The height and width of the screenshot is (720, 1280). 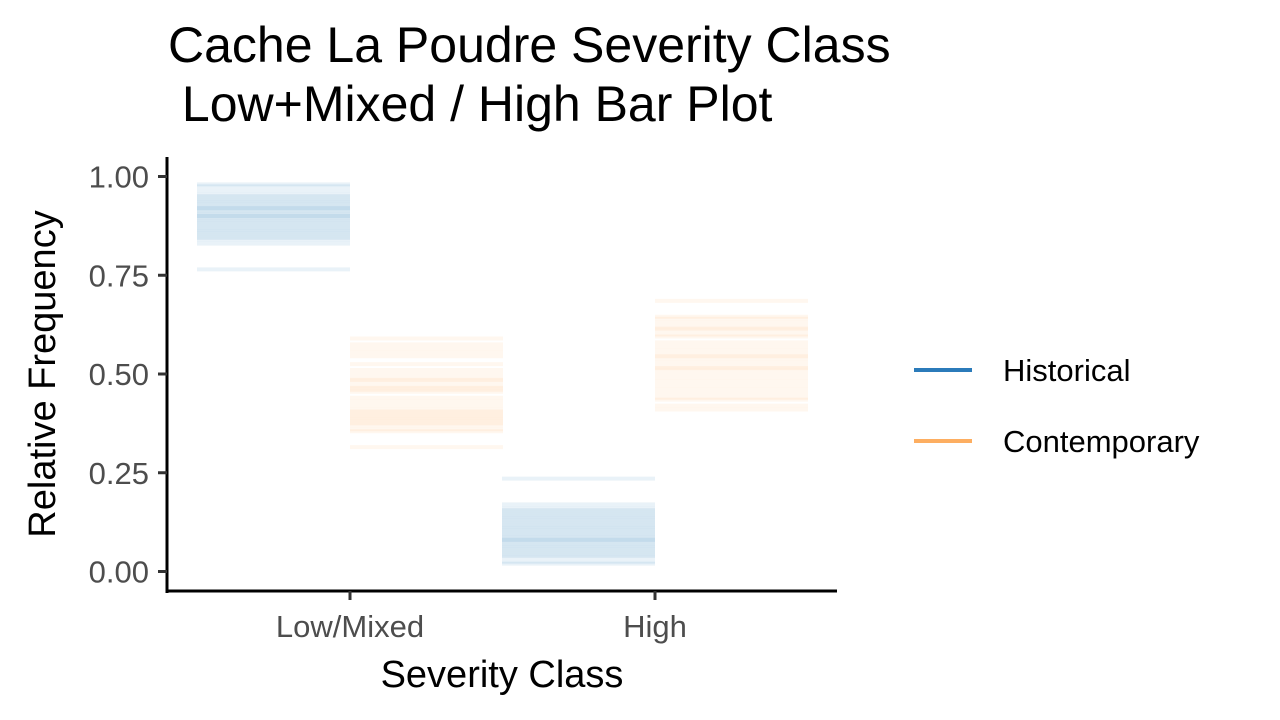 What do you see at coordinates (1101, 441) in the screenshot?
I see `legend-label-contemporary: Contemporary` at bounding box center [1101, 441].